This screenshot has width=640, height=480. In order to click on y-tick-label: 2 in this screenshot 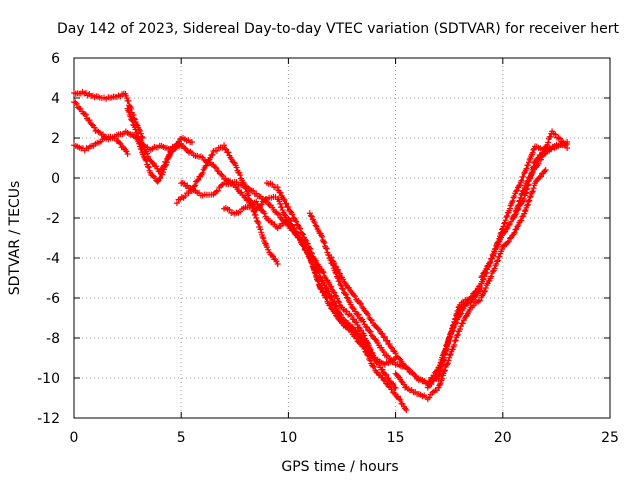, I will do `click(55, 139)`.